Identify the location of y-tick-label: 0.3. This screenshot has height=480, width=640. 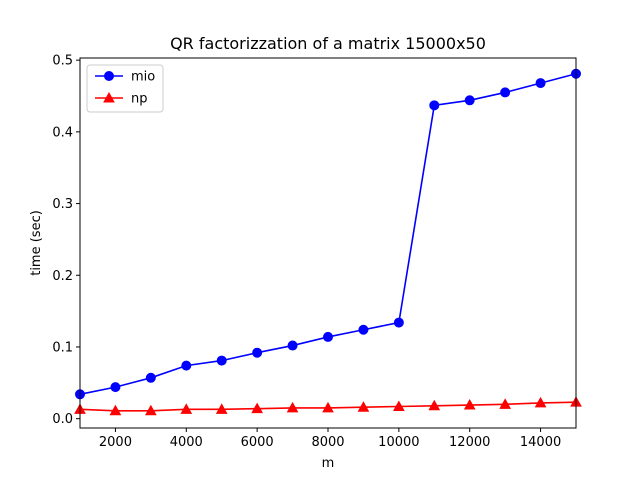
(62, 204).